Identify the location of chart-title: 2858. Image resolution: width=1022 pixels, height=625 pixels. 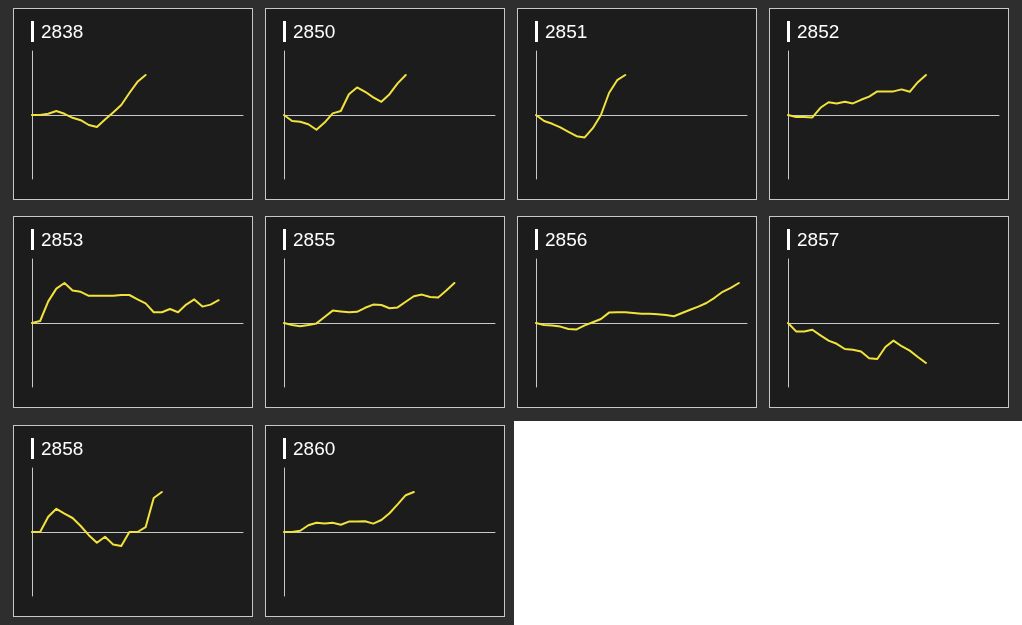
(62, 449).